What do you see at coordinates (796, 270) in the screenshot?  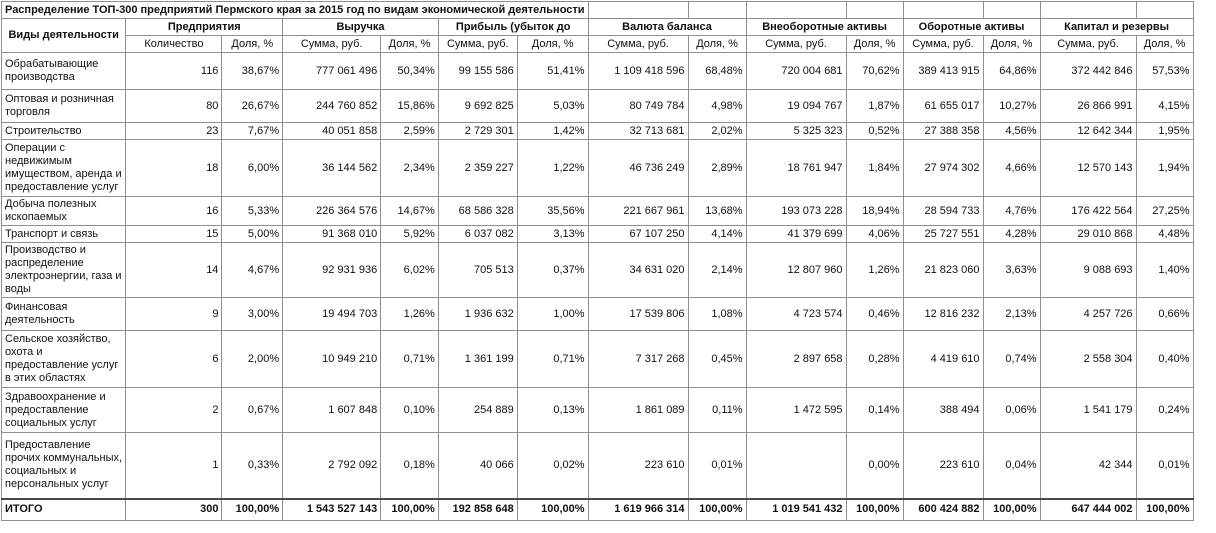 I see `value-cell: 12 807 960` at bounding box center [796, 270].